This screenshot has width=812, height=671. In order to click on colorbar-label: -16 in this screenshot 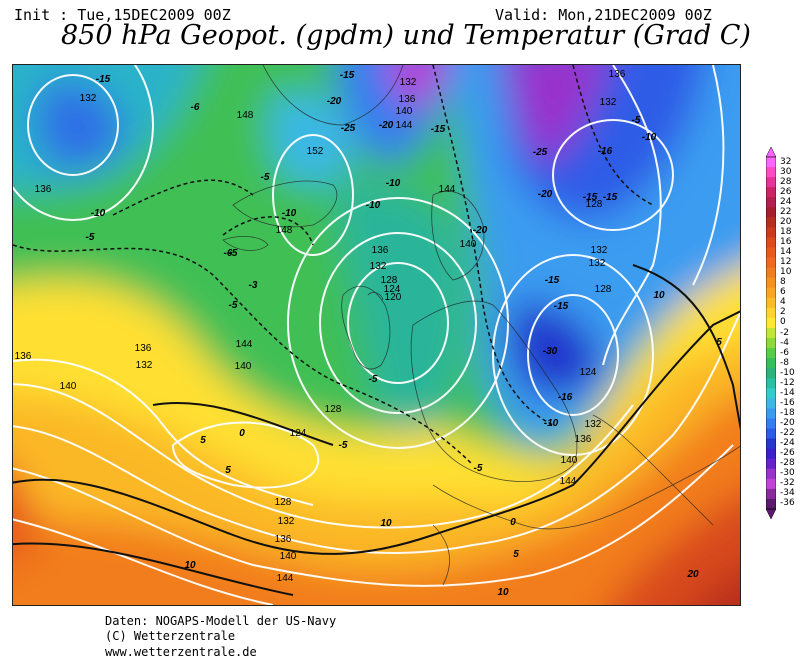, I will do `click(787, 402)`.